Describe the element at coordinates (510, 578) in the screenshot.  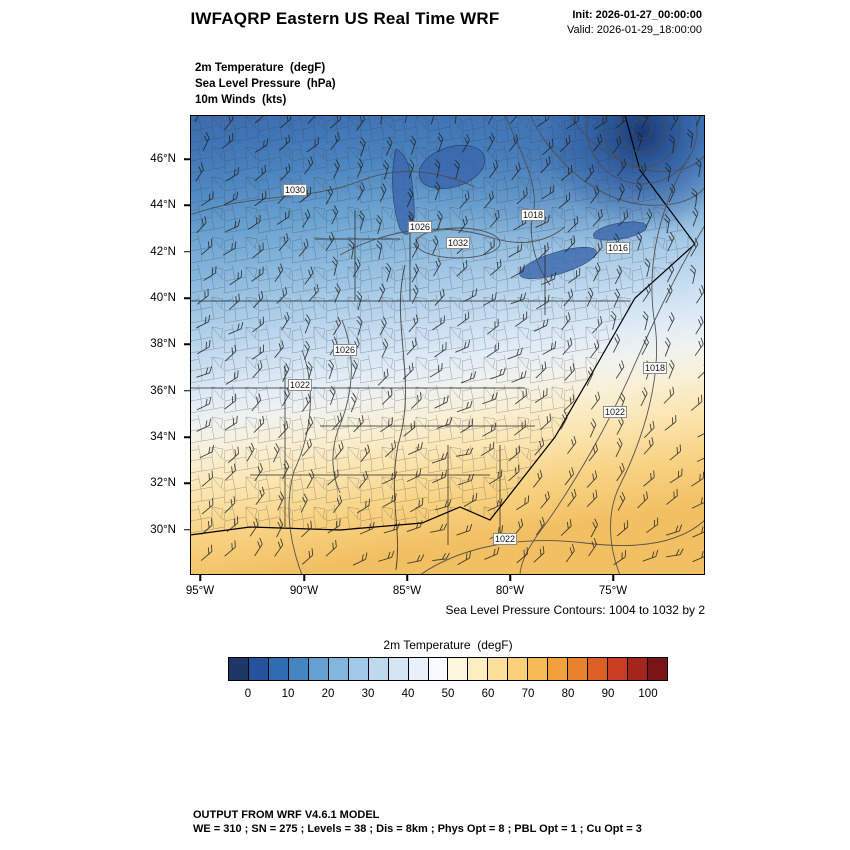
I see `lon-tick` at that location.